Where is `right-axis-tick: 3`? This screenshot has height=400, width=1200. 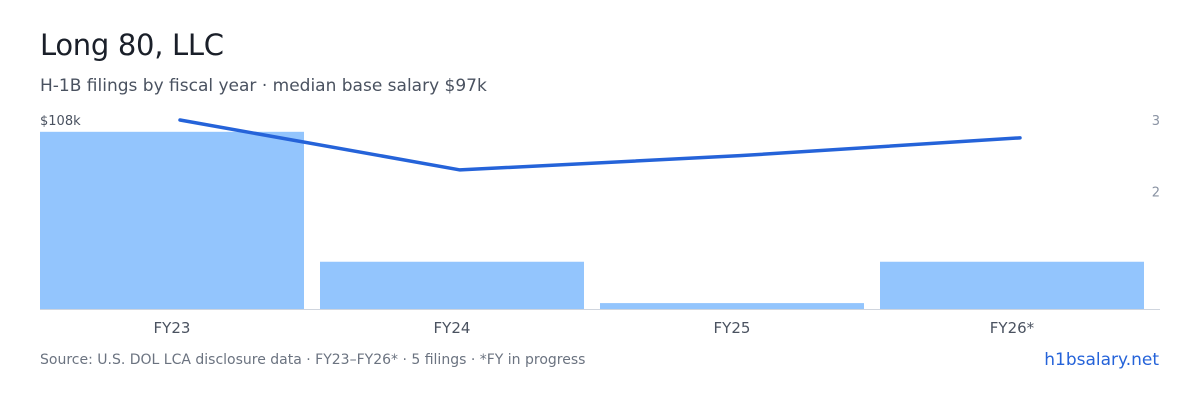 right-axis-tick: 3 is located at coordinates (1156, 121).